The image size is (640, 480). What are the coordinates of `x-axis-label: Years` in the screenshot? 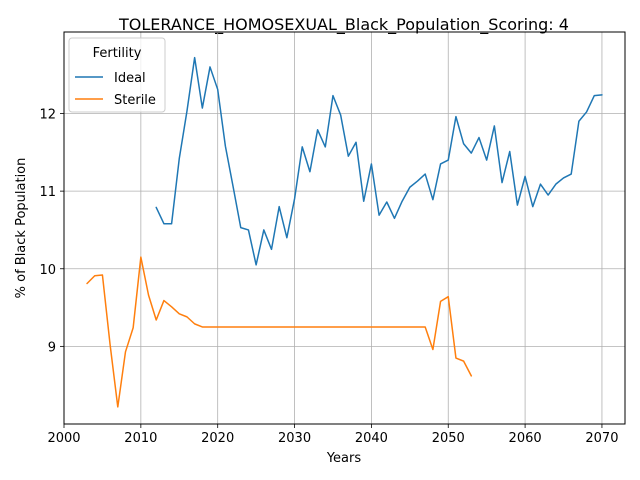 It's located at (344, 458).